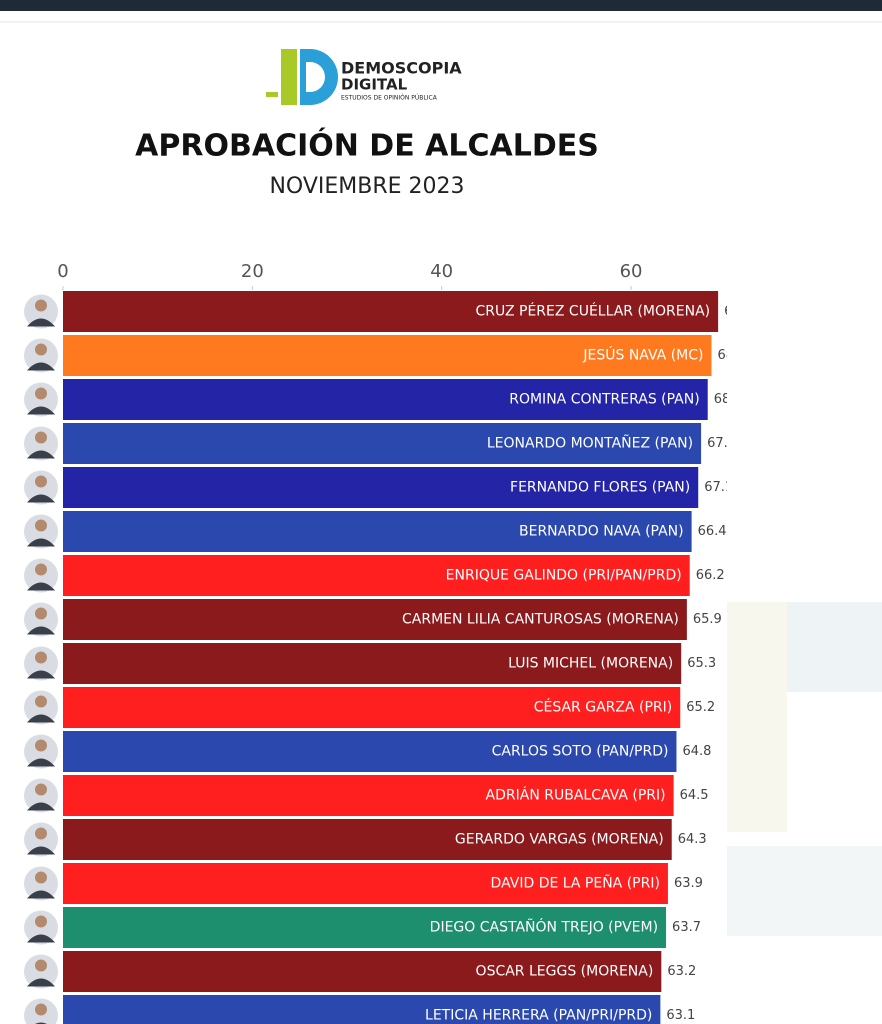  I want to click on bar-label: LUIS MICHEL (MORENA), so click(590, 664).